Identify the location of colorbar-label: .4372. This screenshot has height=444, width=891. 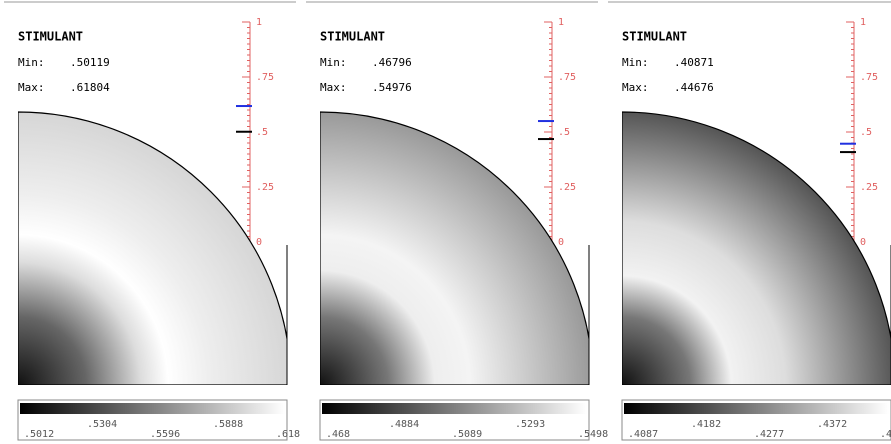
(832, 424).